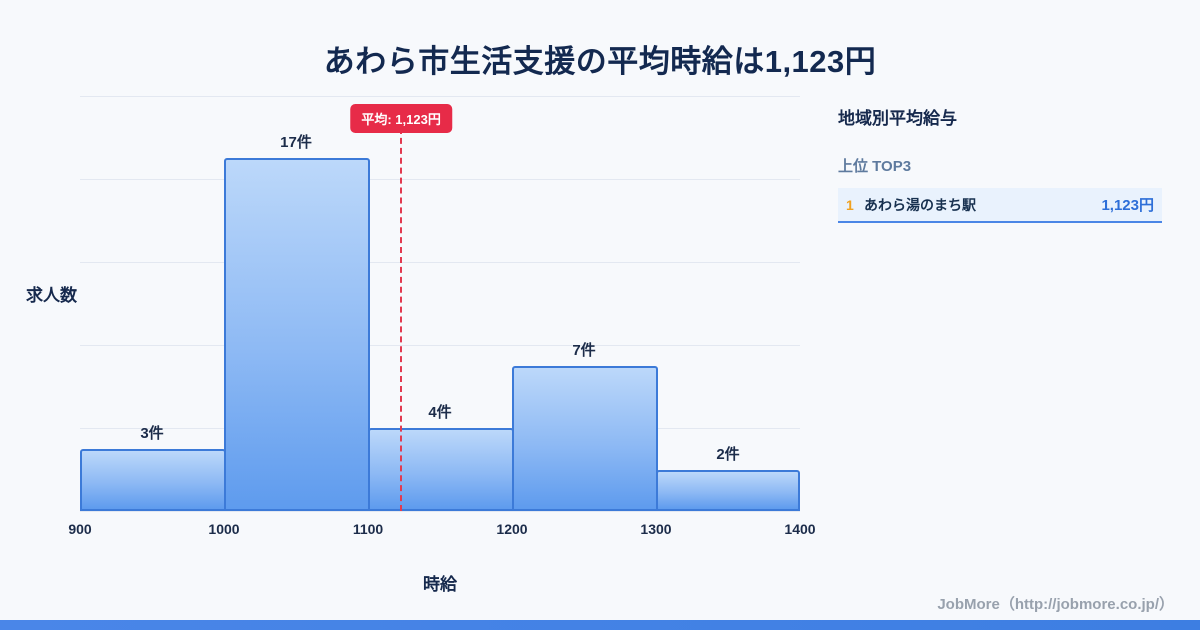 This screenshot has height=630, width=1200. Describe the element at coordinates (1055, 604) in the screenshot. I see `footer-credit: JobMore（http://jobmore.co.jp/）` at that location.